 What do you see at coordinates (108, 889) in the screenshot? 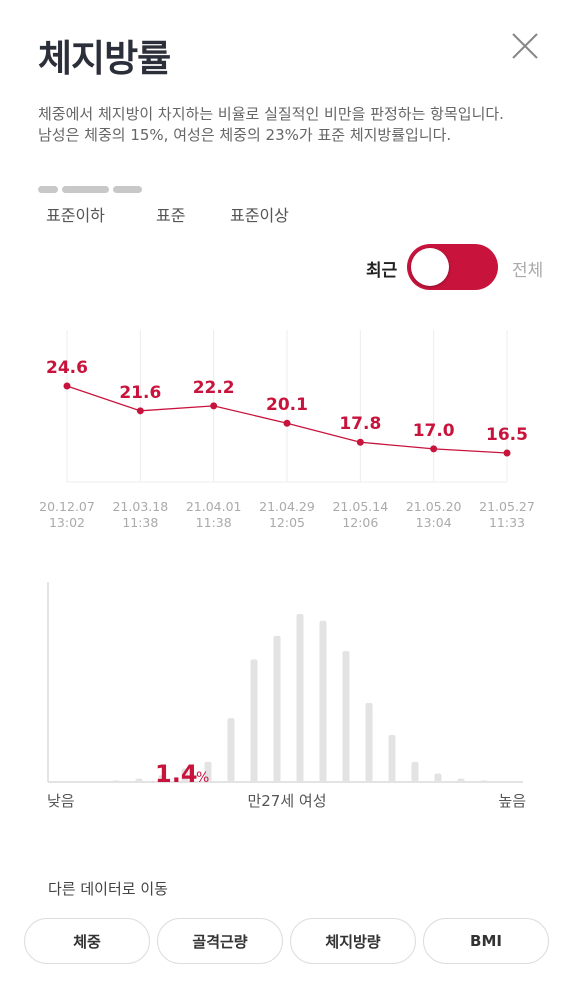
I see `nav-title: 다른 데이터로 이동` at bounding box center [108, 889].